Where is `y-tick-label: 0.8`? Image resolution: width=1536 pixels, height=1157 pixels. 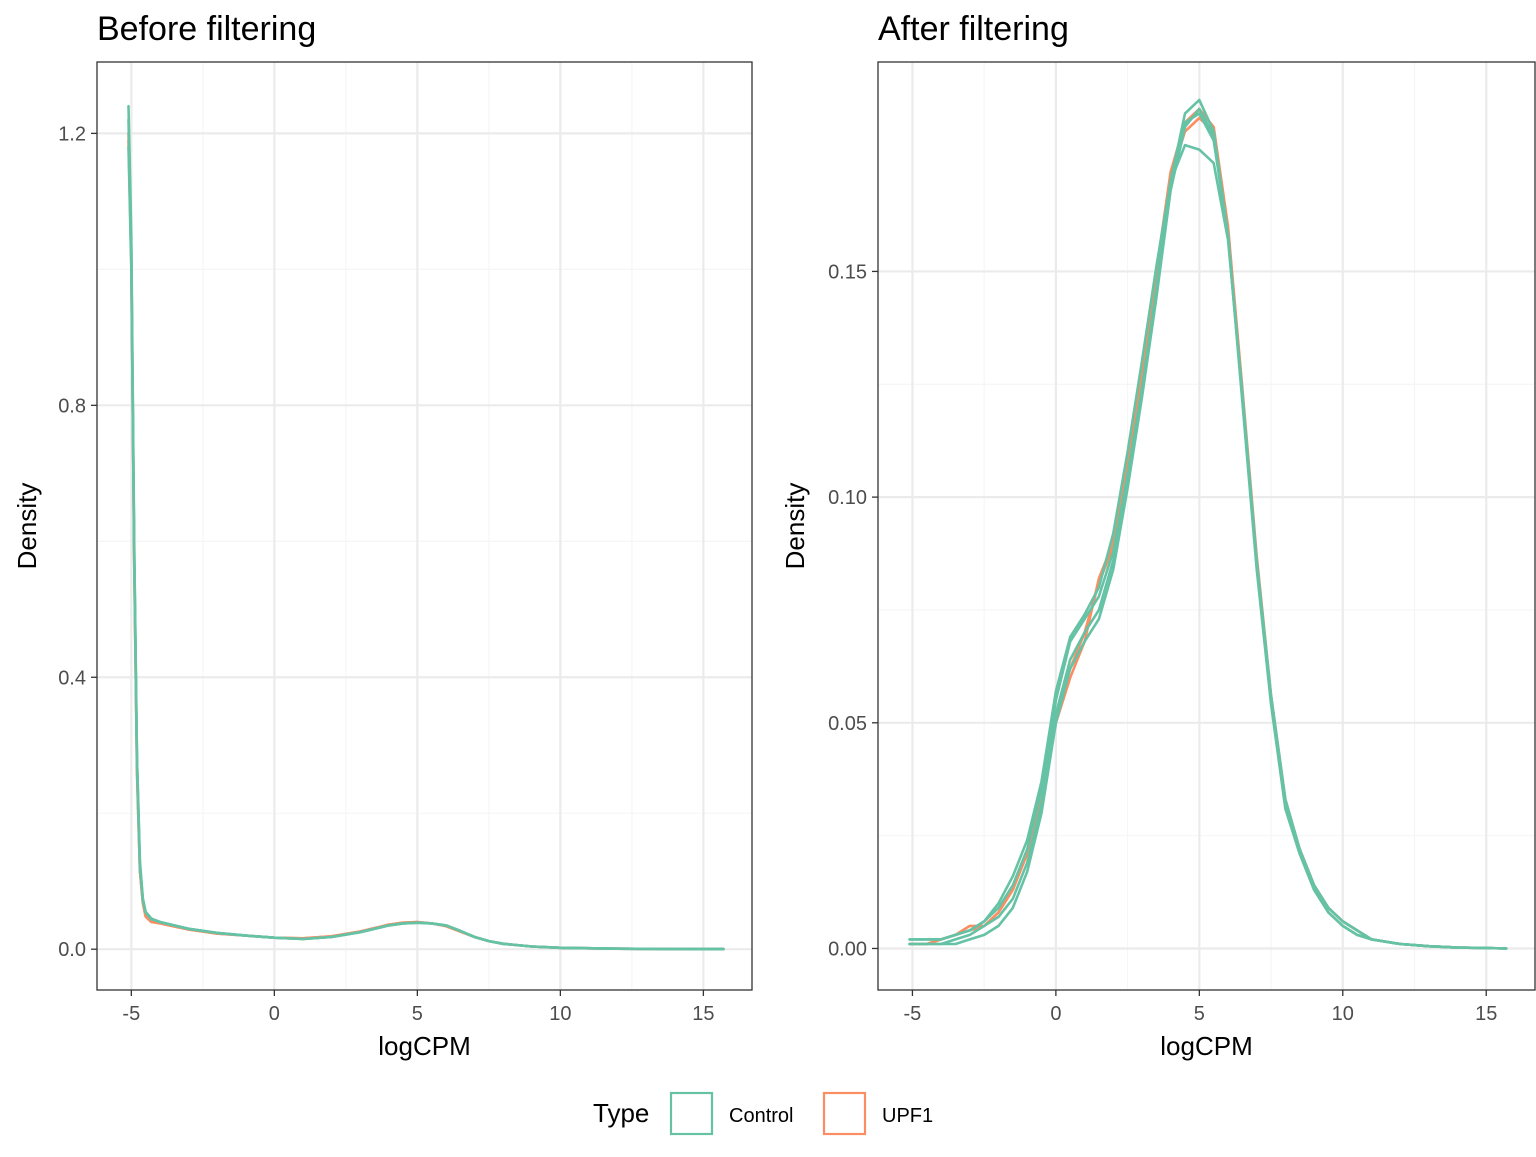
y-tick-label: 0.8 is located at coordinates (72, 406).